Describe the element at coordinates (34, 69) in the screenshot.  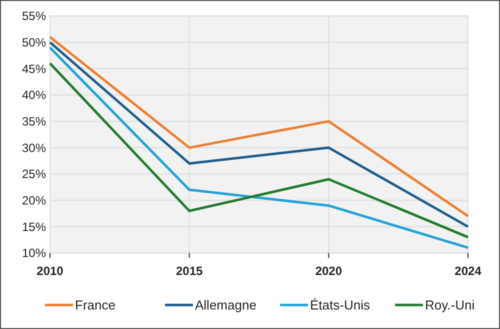
I see `y-tick-label: 45%` at that location.